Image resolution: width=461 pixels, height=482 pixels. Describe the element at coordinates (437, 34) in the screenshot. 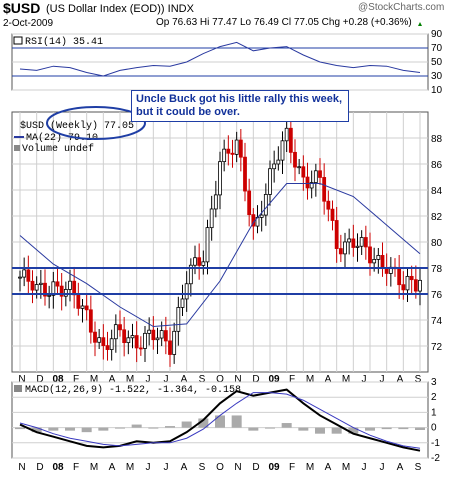

I see `rsi-tick-label: 90` at that location.